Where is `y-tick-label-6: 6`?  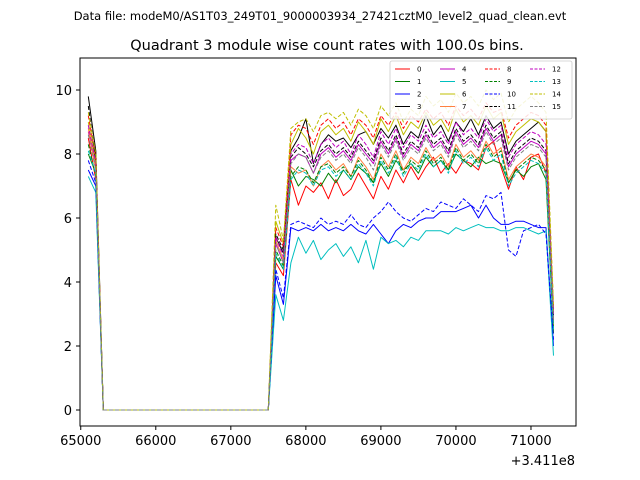
y-tick-label-6: 6 is located at coordinates (68, 219).